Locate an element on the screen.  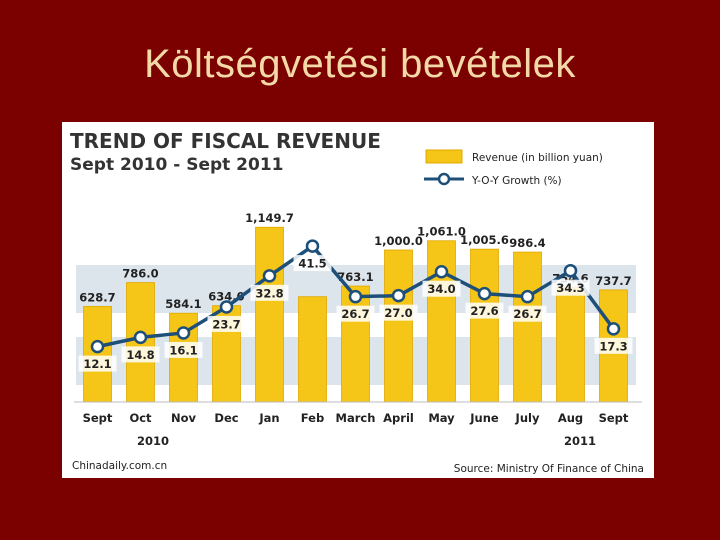
bar-value-label-4: 1,149.7 is located at coordinates (269, 218).